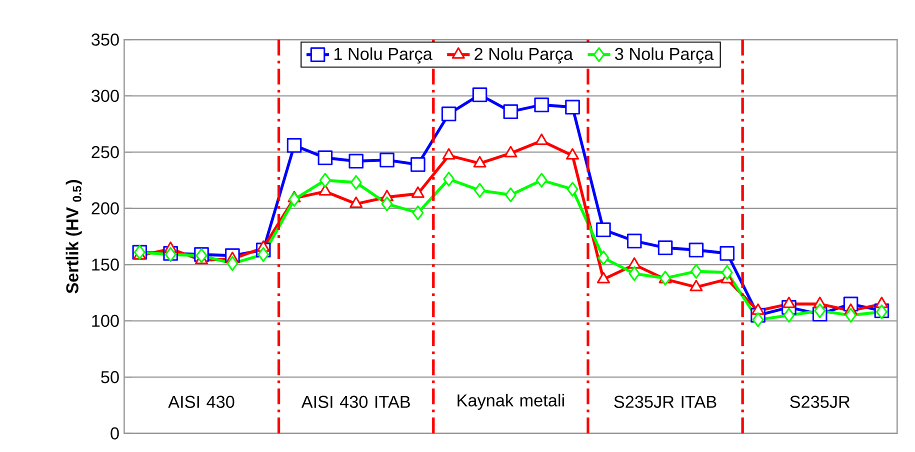 The width and height of the screenshot is (915, 452). Describe the element at coordinates (820, 402) in the screenshot. I see `annotation: S235JR` at that location.